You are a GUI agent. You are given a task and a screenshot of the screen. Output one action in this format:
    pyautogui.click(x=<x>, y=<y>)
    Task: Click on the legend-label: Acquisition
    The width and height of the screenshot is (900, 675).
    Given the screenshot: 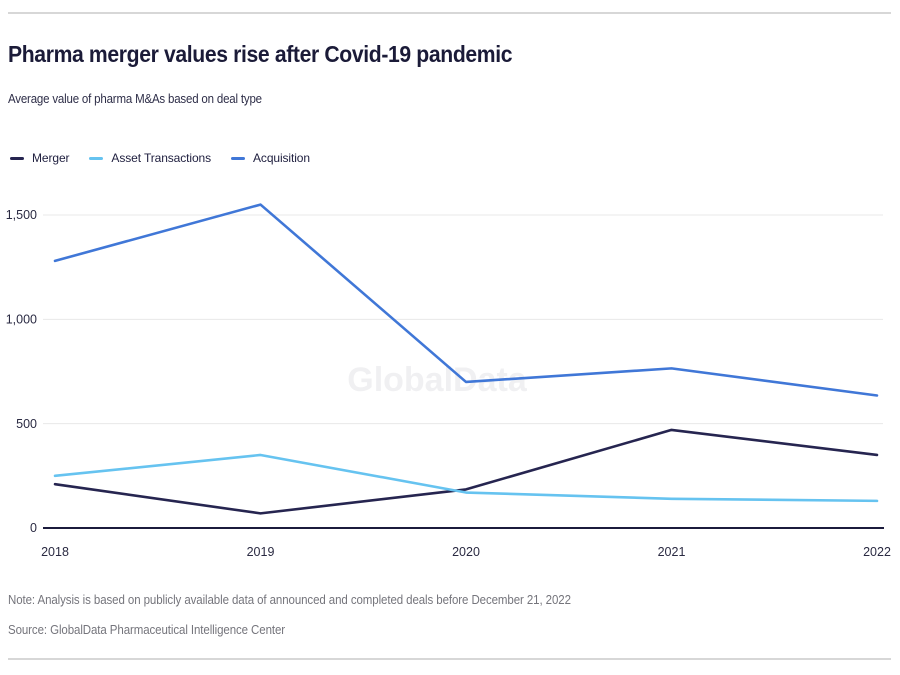 What is the action you would take?
    pyautogui.click(x=281, y=158)
    